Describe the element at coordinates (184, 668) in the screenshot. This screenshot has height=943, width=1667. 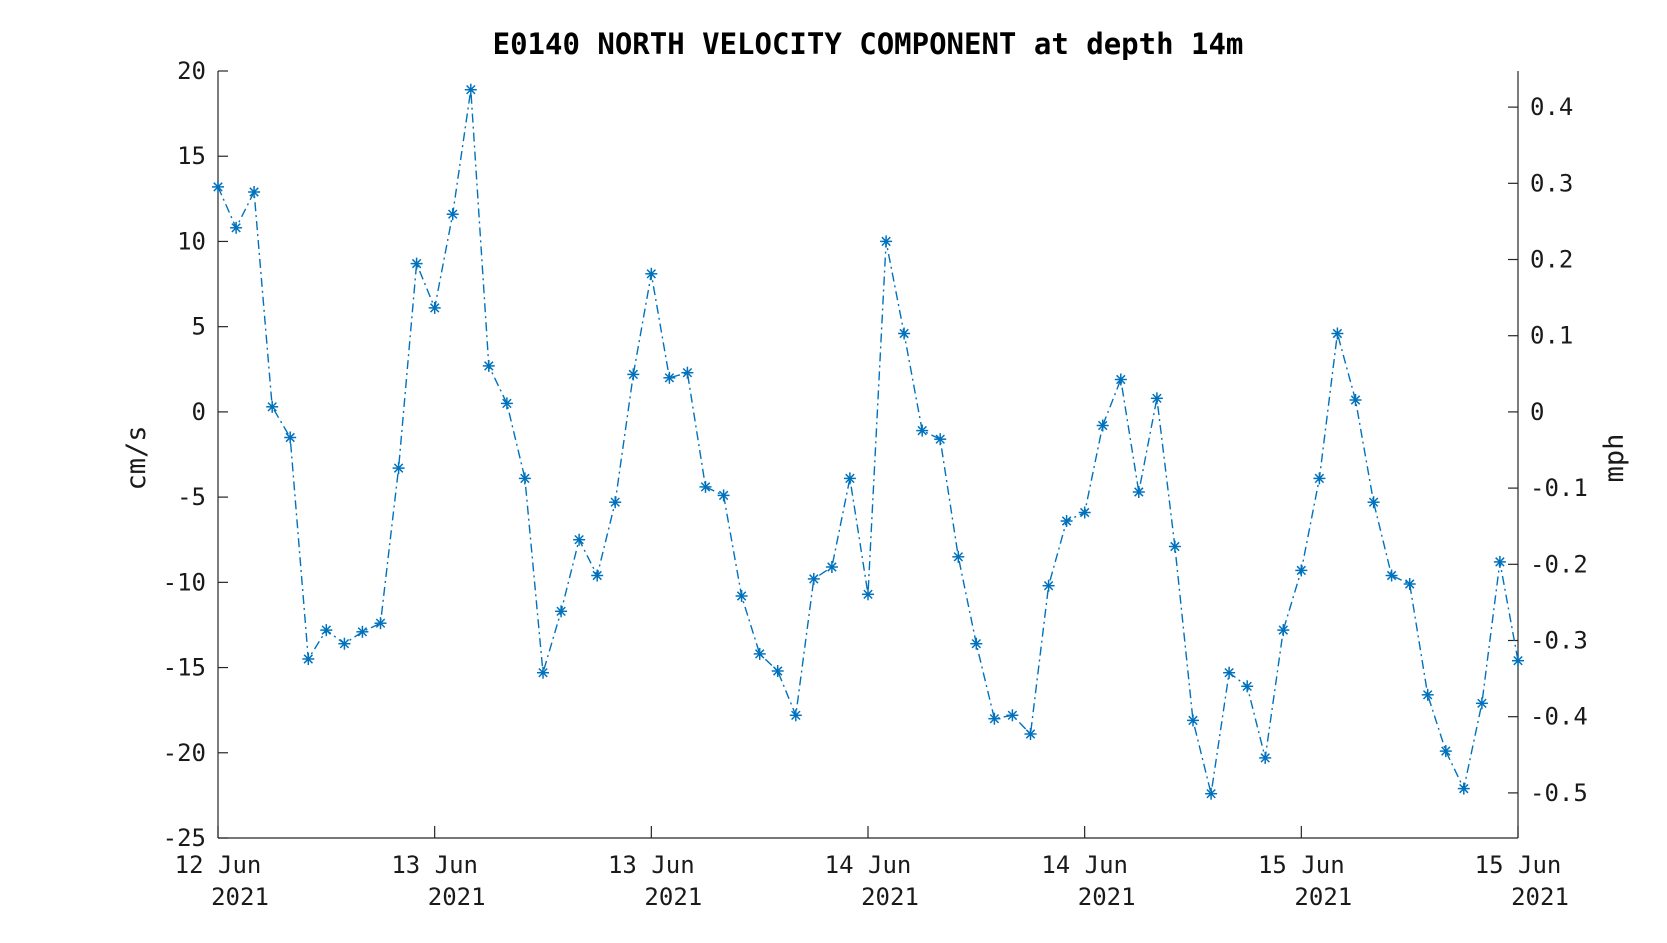
I see `y-tick-label: -15` at that location.